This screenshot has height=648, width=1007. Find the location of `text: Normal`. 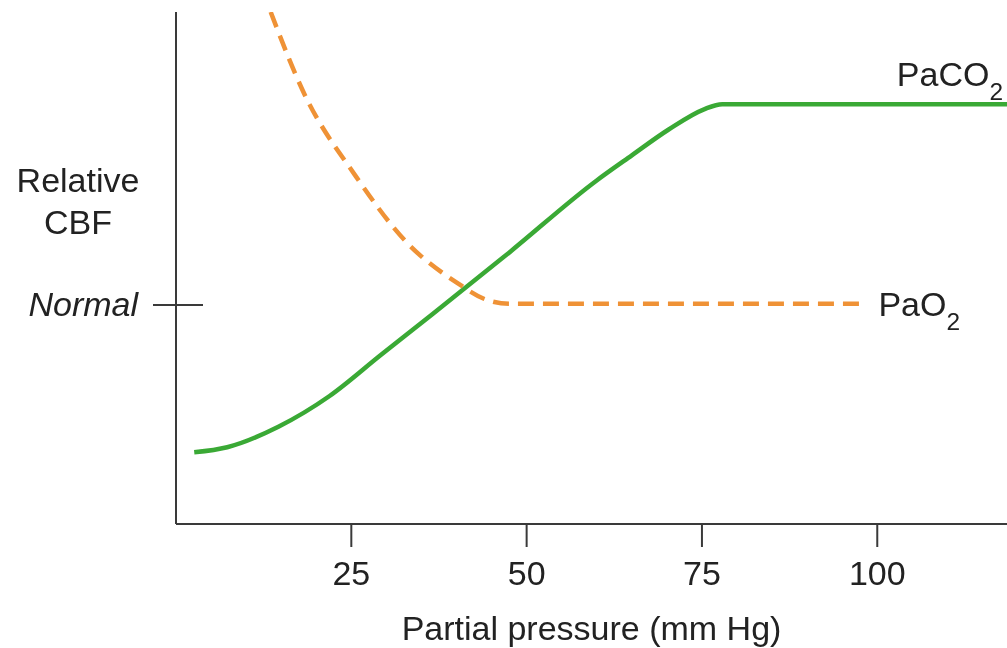

text: Normal is located at coordinates (83, 303).